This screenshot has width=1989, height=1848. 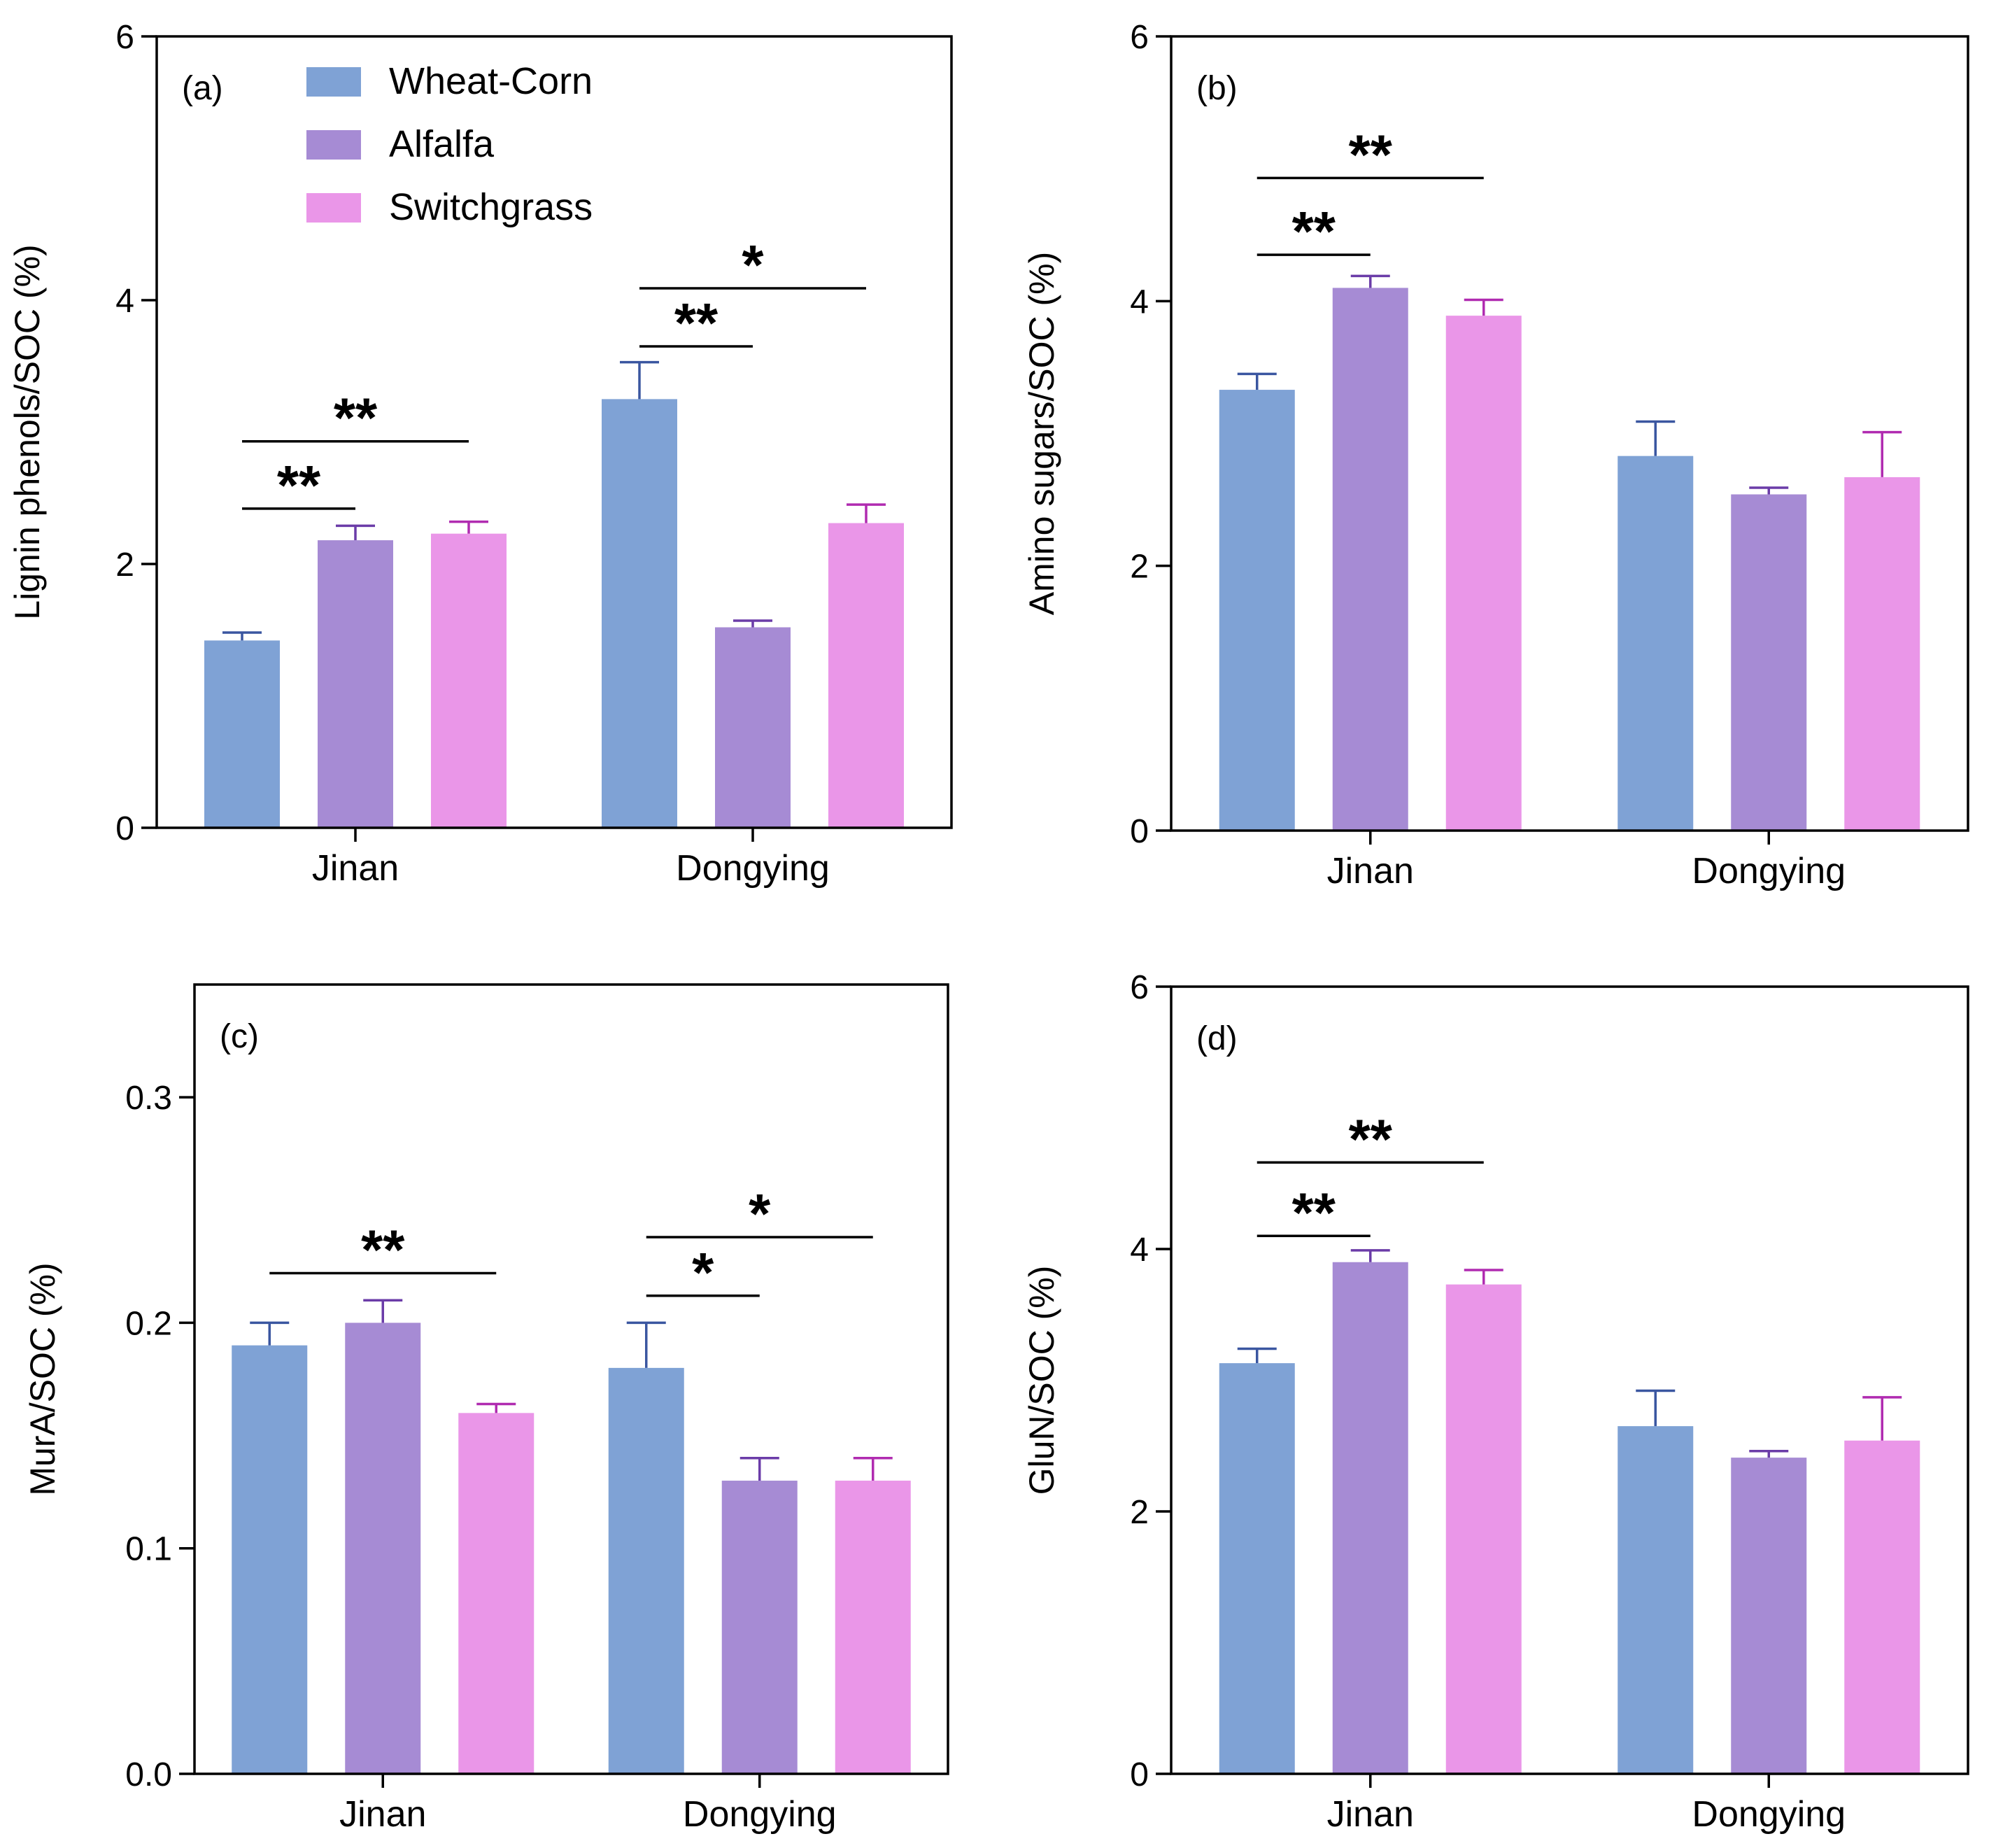 What do you see at coordinates (28, 432) in the screenshot?
I see `y-axis-title: Lignin phenols/SOC (%)` at bounding box center [28, 432].